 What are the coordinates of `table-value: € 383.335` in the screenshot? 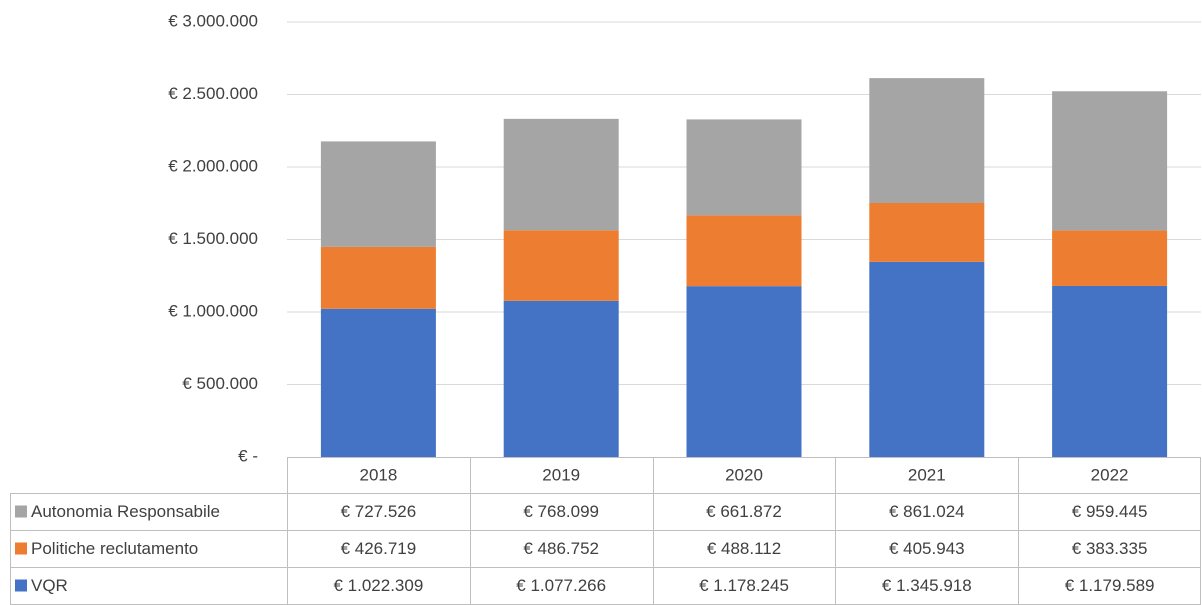 It's located at (1110, 548).